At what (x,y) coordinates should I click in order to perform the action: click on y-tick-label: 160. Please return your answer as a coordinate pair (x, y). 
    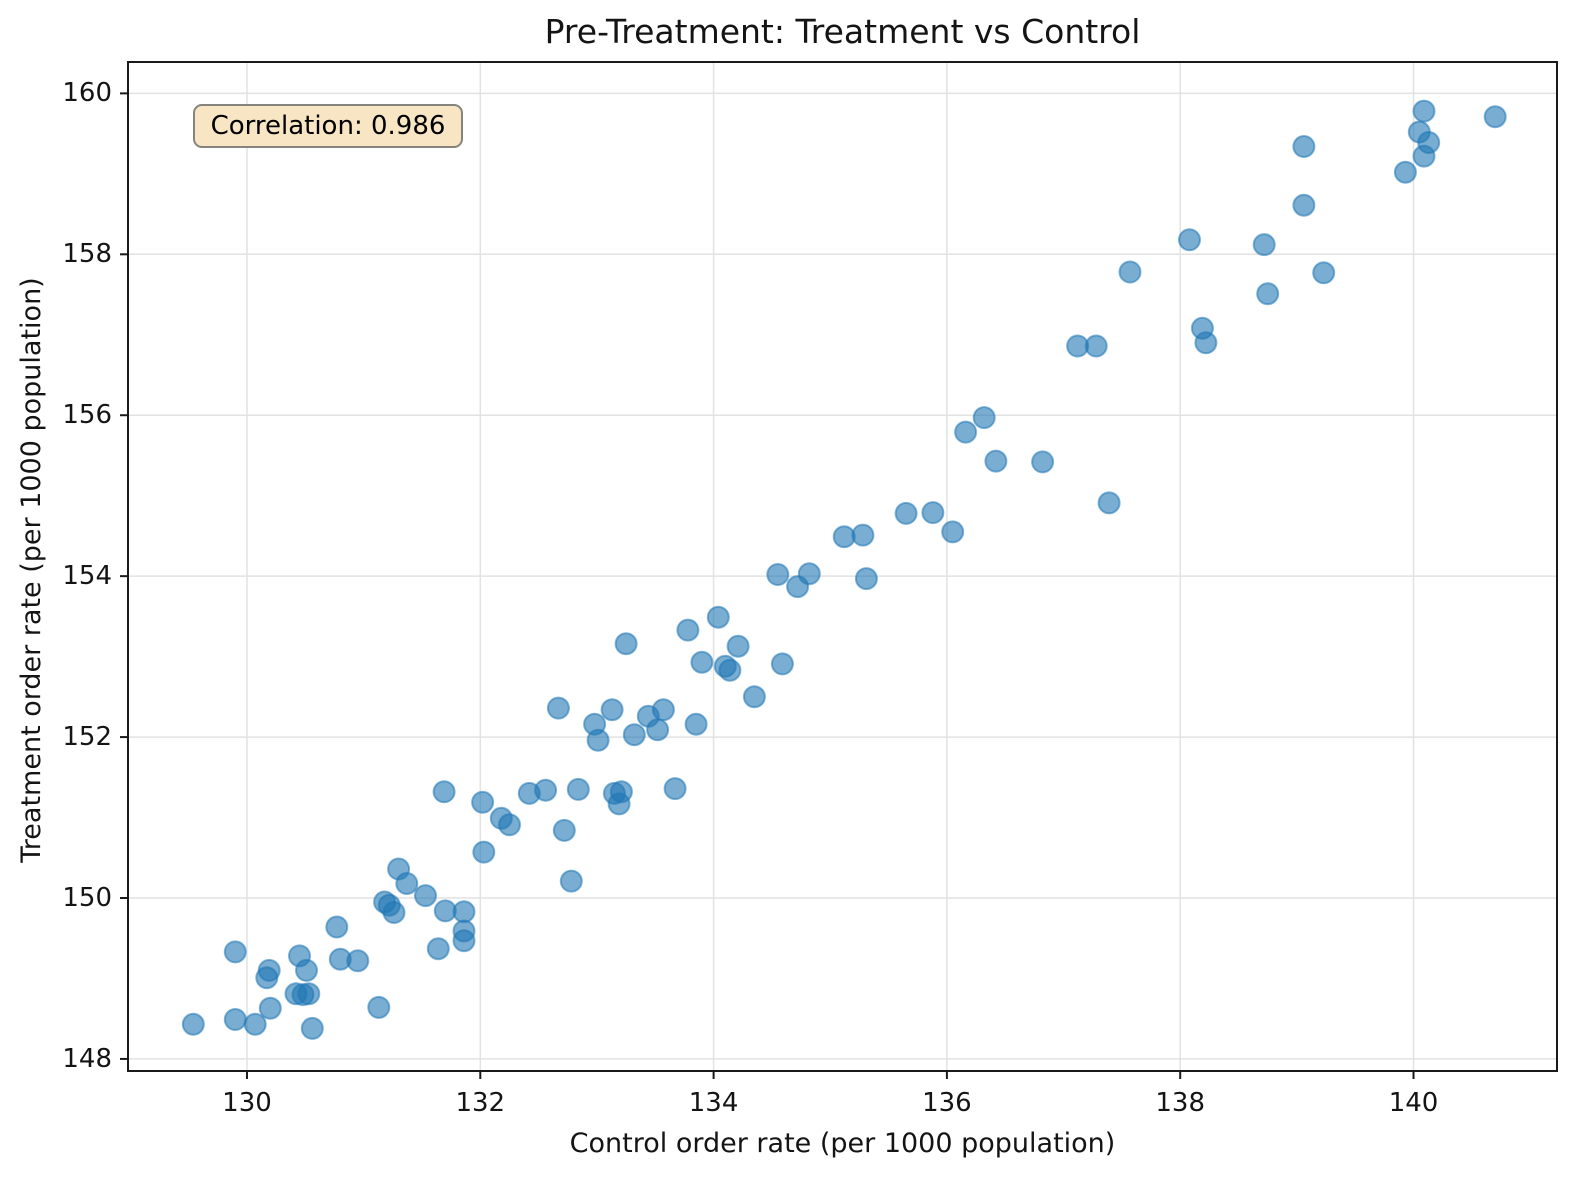
    Looking at the image, I should click on (87, 93).